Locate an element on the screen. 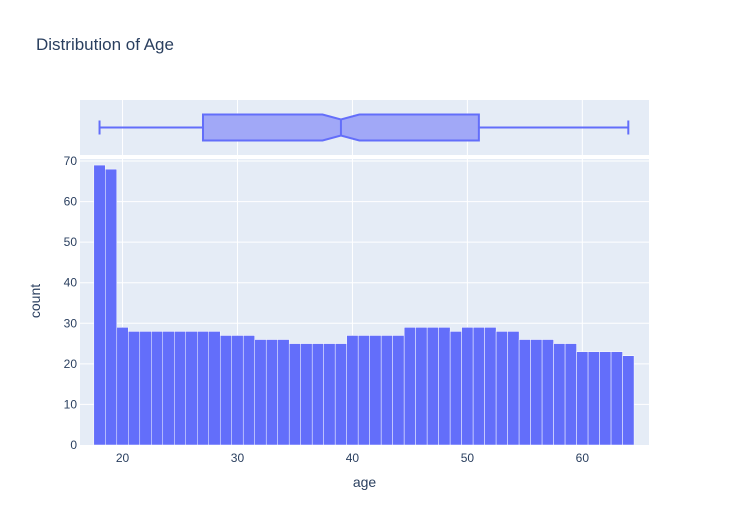 This screenshot has width=729, height=525. x-tick-label: 50 is located at coordinates (468, 458).